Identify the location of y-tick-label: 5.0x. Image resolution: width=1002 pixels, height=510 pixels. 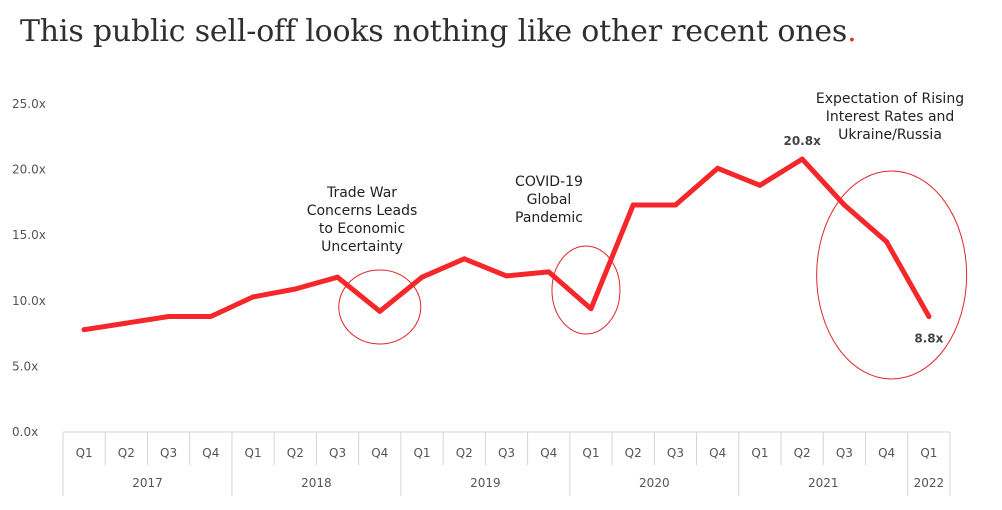
(25, 366).